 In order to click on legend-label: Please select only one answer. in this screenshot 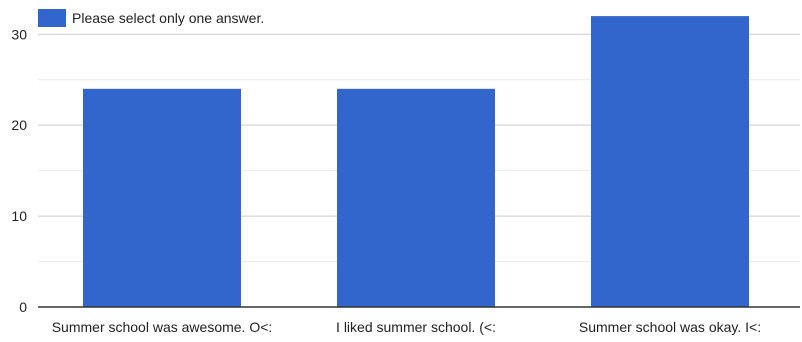, I will do `click(168, 18)`.